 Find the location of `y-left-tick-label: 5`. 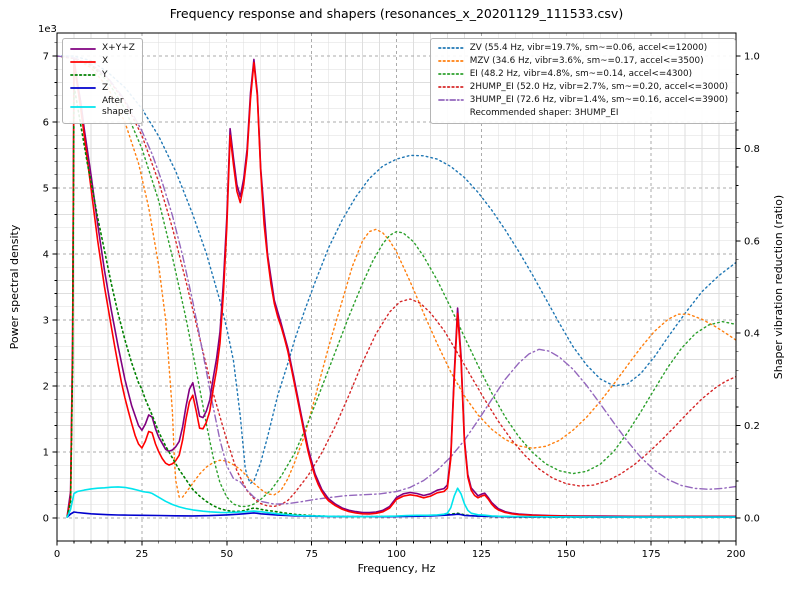

y-left-tick-label: 5 is located at coordinates (46, 189).